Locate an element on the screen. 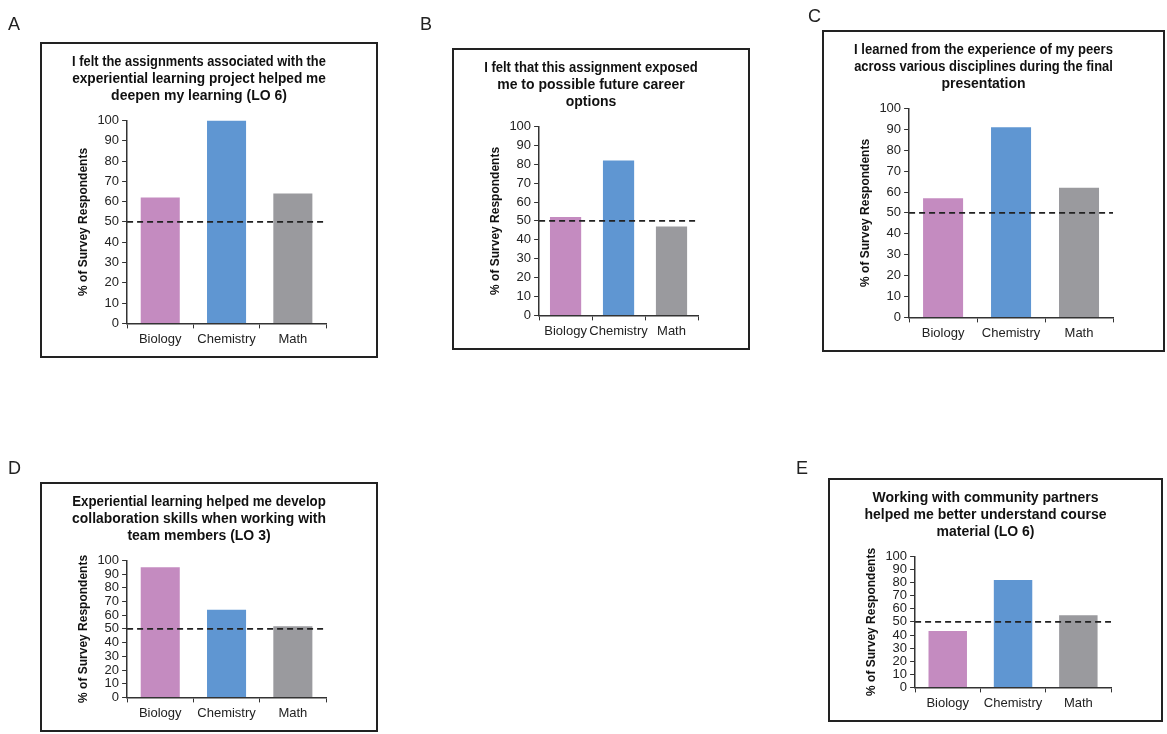  text: D is located at coordinates (14, 468).